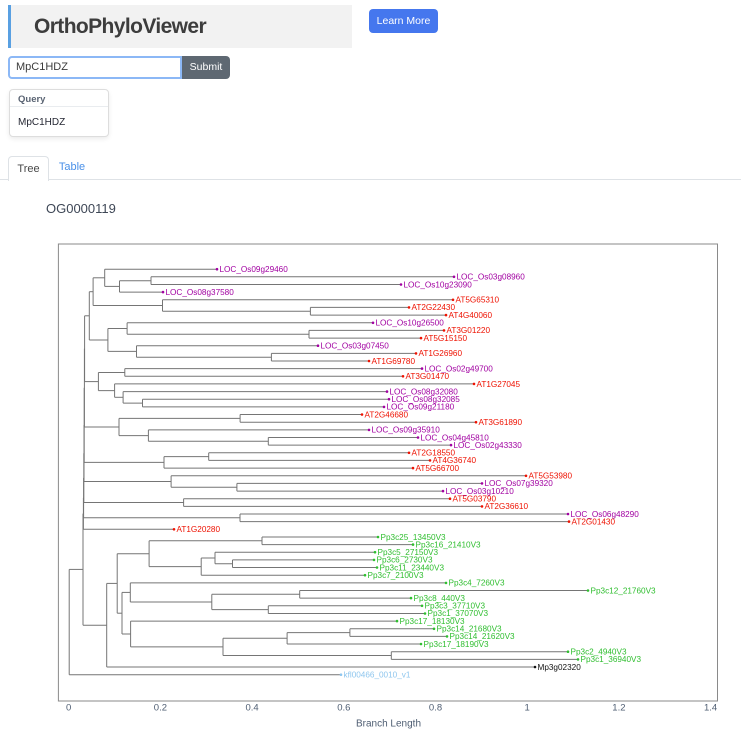 This screenshot has width=741, height=738. Describe the element at coordinates (501, 422) in the screenshot. I see `svg-text: AT3G61890` at that location.